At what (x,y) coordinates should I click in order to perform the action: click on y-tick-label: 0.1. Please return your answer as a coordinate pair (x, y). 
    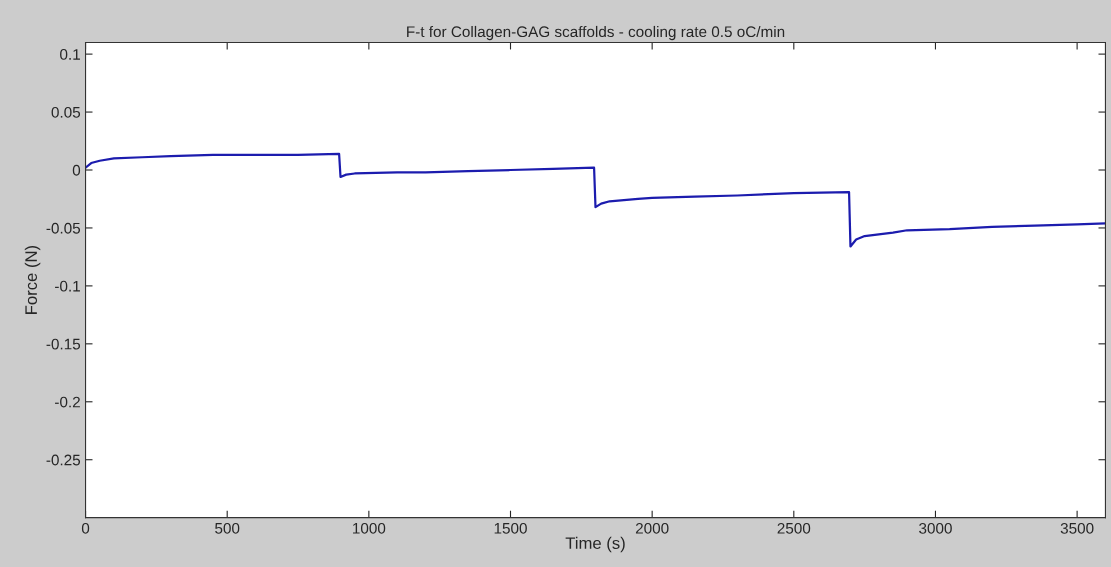
    Looking at the image, I should click on (70, 54).